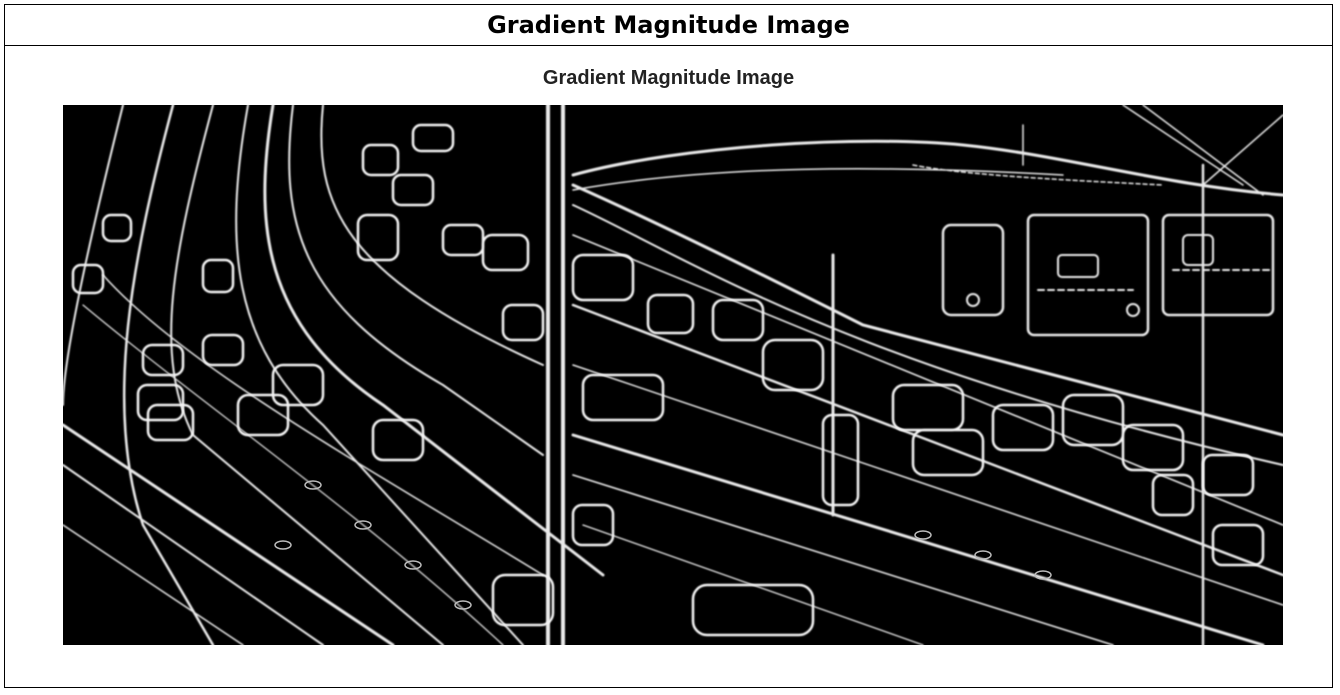  I want to click on header-title: Gradient Magnitude Image, so click(668, 25).